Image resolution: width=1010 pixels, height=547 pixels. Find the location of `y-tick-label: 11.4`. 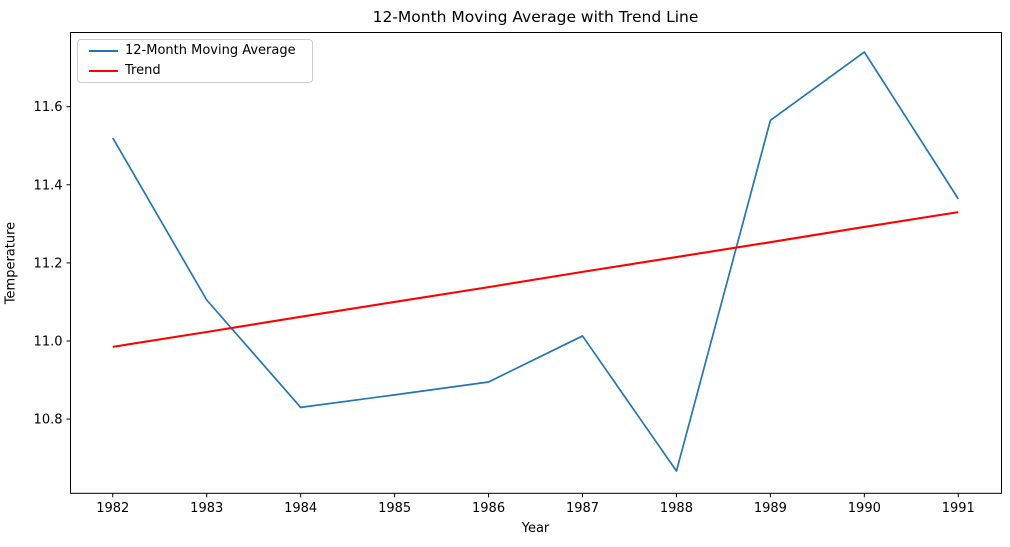

y-tick-label: 11.4 is located at coordinates (48, 185).